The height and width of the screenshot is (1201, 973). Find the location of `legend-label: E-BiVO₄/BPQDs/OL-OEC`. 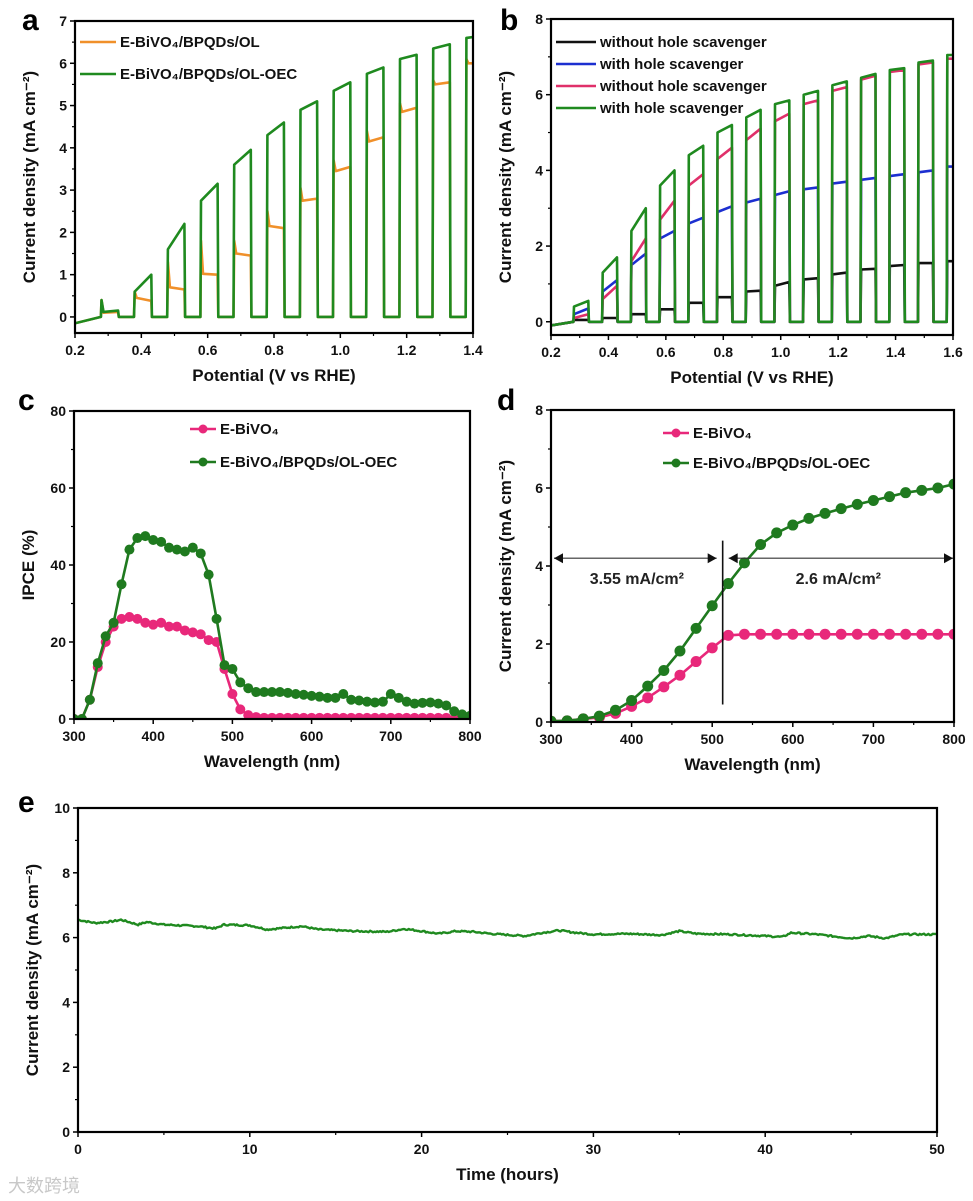

legend-label: E-BiVO₄/BPQDs/OL-OEC is located at coordinates (308, 462).